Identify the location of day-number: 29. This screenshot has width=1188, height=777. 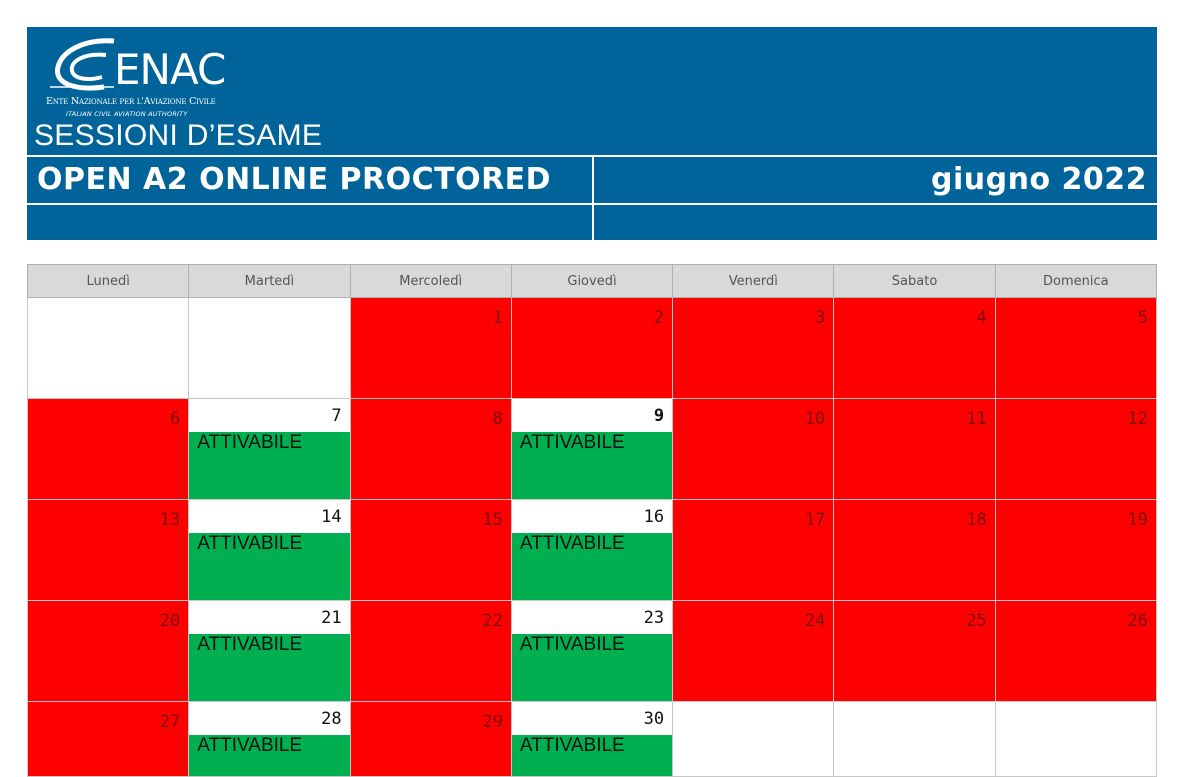
(492, 722).